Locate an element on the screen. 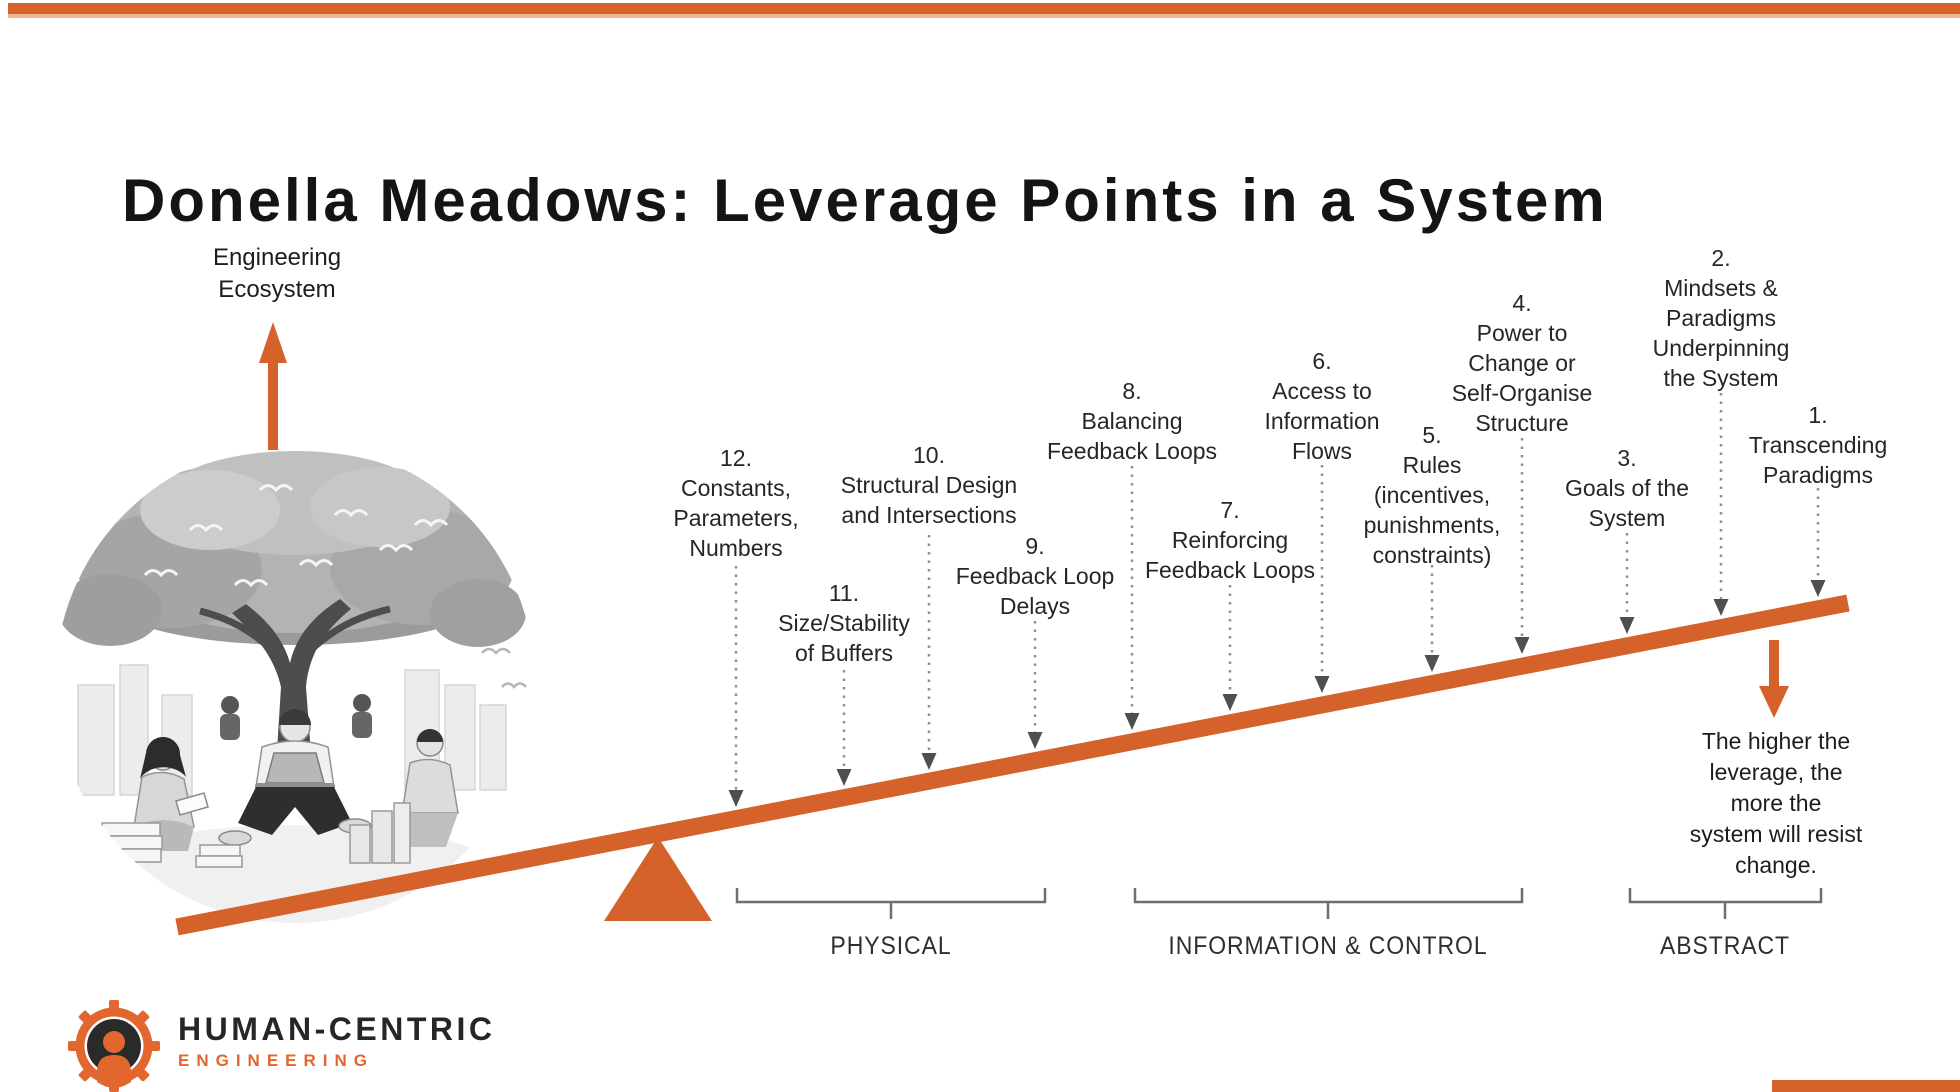 The width and height of the screenshot is (1960, 1092). category-label-abstract: ABSTRACT is located at coordinates (1725, 946).